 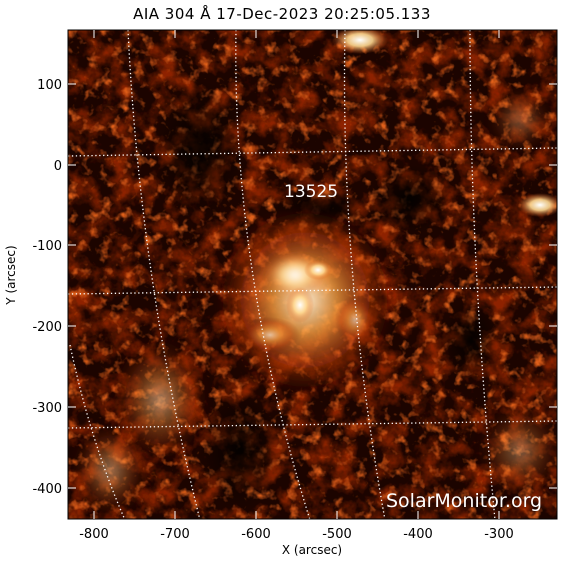 What do you see at coordinates (47, 246) in the screenshot?
I see `y-tick-label: -100` at bounding box center [47, 246].